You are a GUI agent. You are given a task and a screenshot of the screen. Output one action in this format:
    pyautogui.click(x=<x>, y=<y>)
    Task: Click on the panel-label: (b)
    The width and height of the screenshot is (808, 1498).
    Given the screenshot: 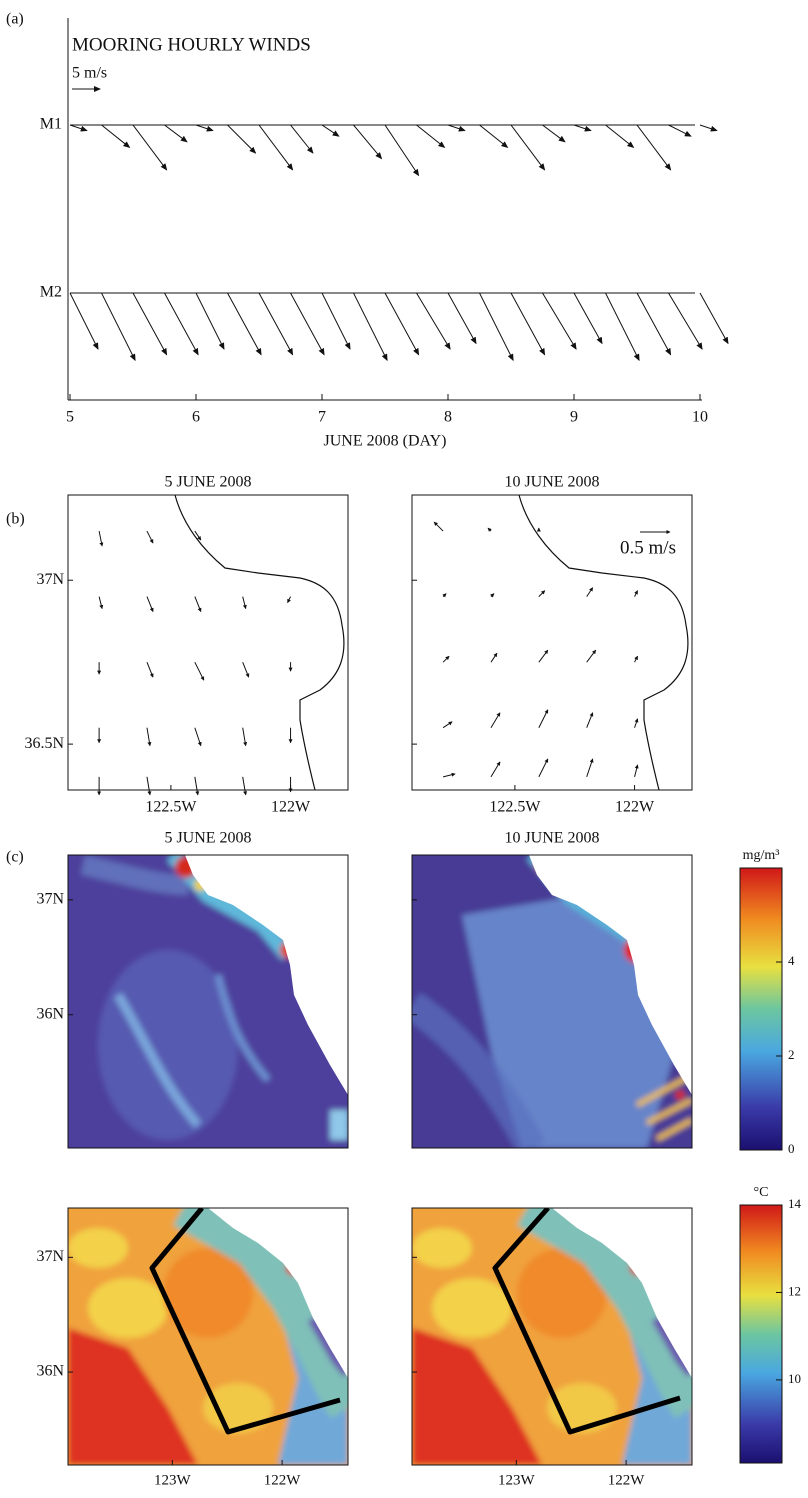 What is the action you would take?
    pyautogui.click(x=15, y=519)
    